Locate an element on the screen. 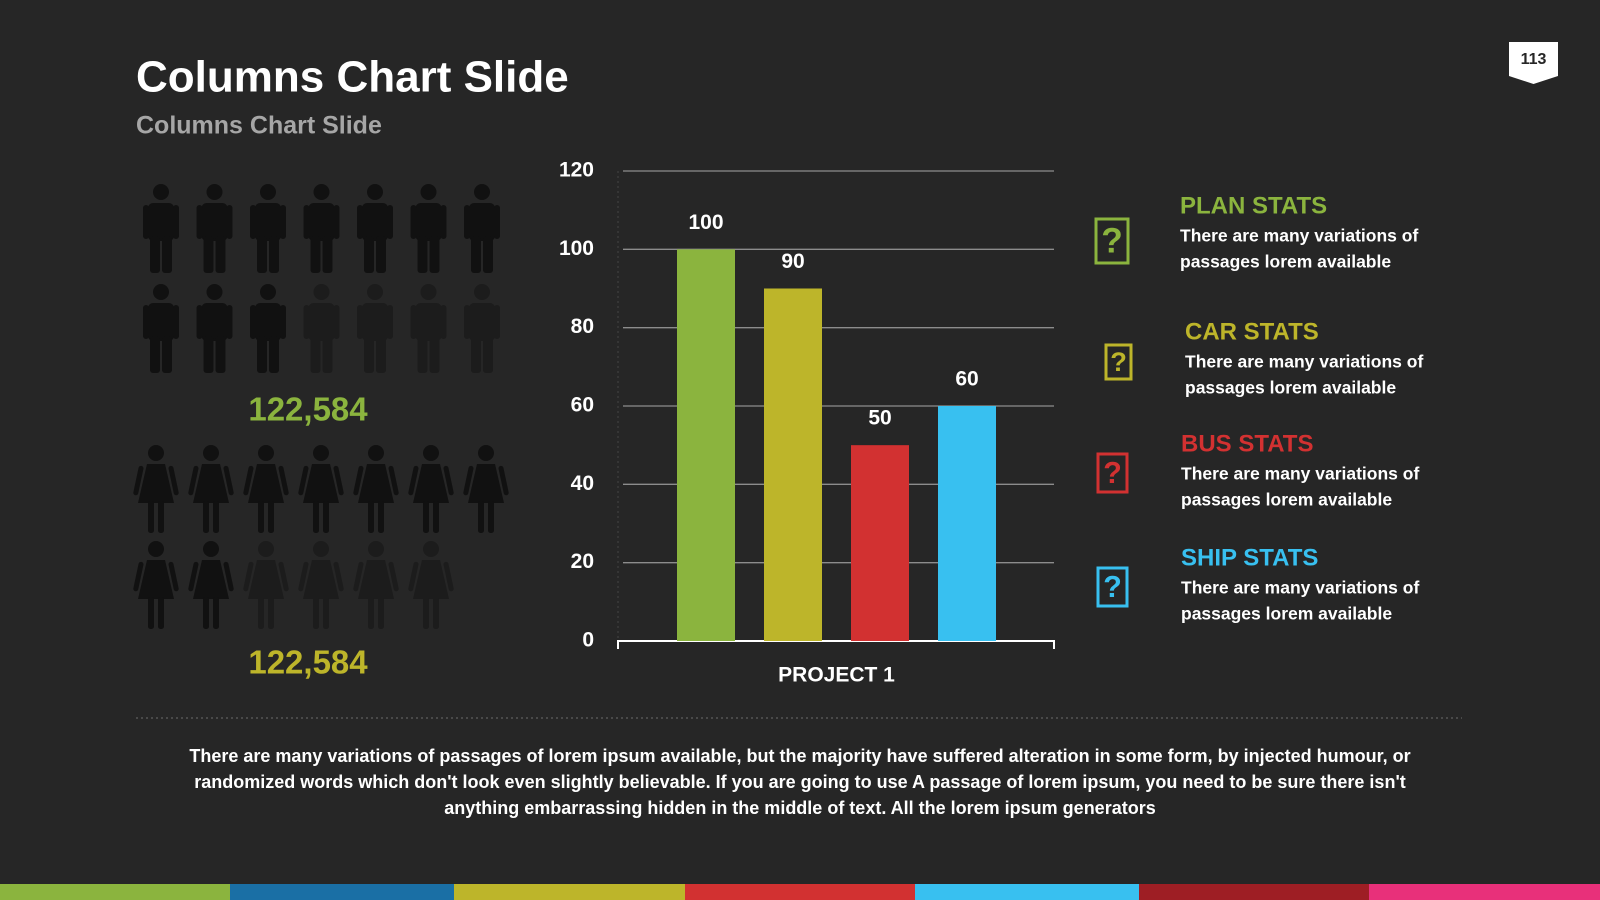  stat-icon-frame is located at coordinates (1112, 473).